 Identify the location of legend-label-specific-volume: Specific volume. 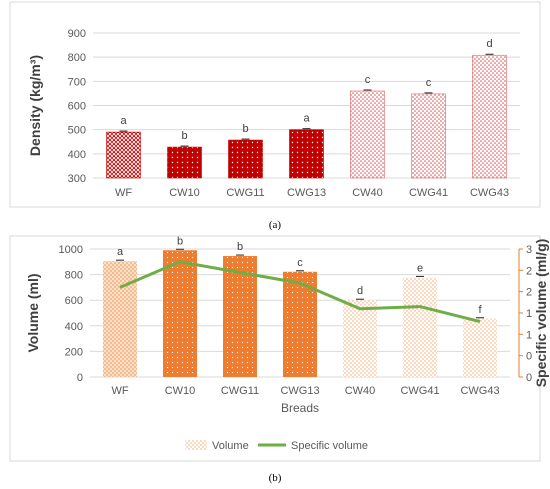
(329, 446).